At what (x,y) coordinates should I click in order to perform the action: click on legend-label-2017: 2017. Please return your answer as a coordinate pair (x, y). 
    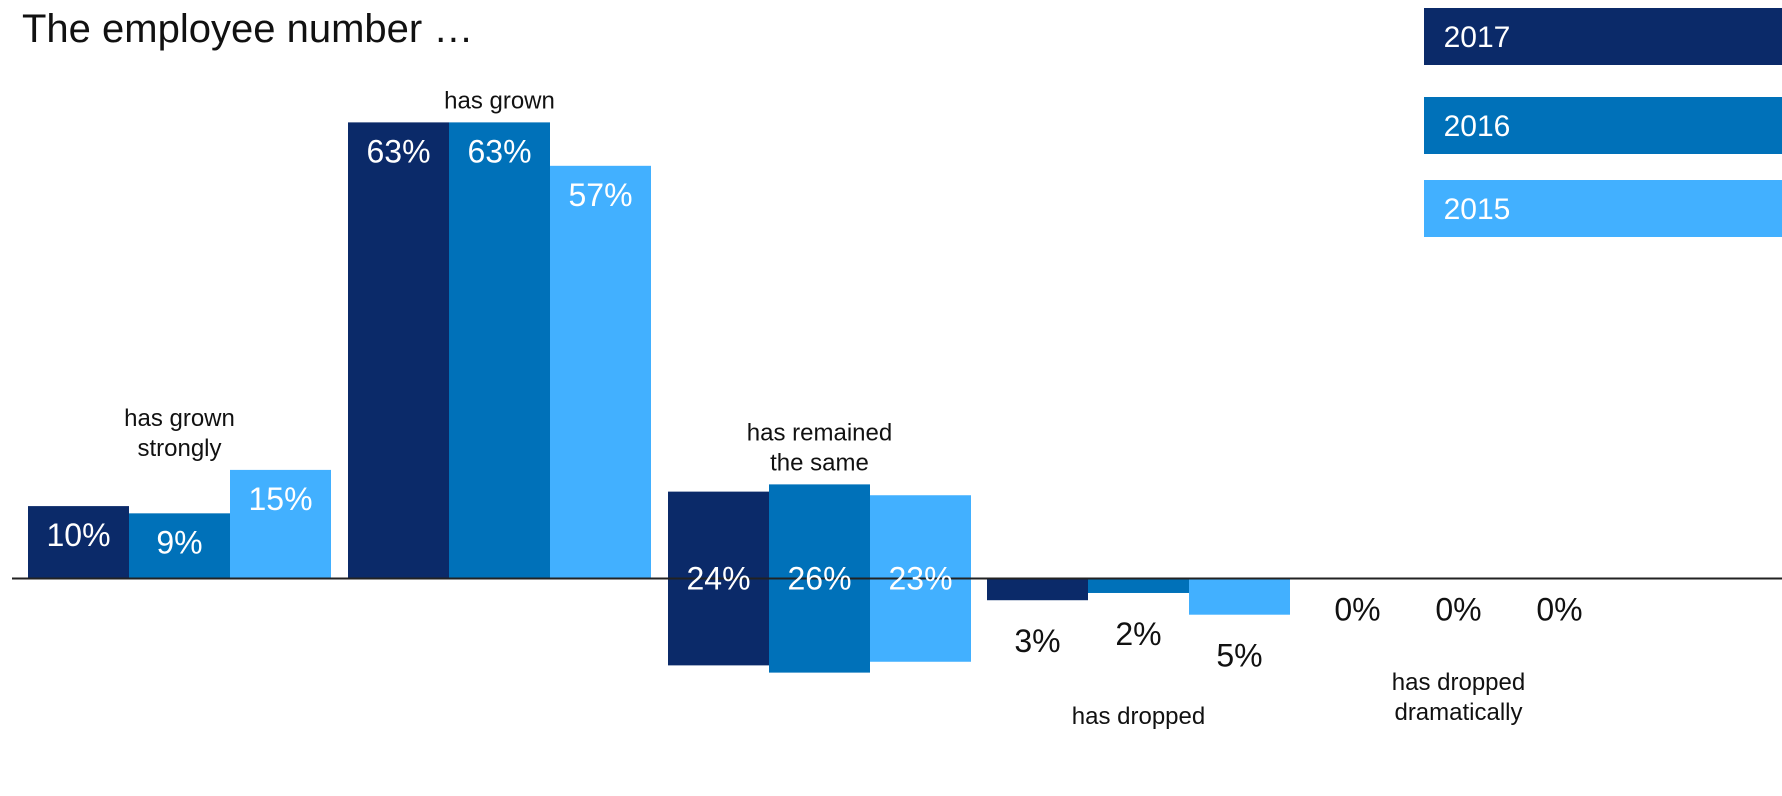
    Looking at the image, I should click on (1477, 37).